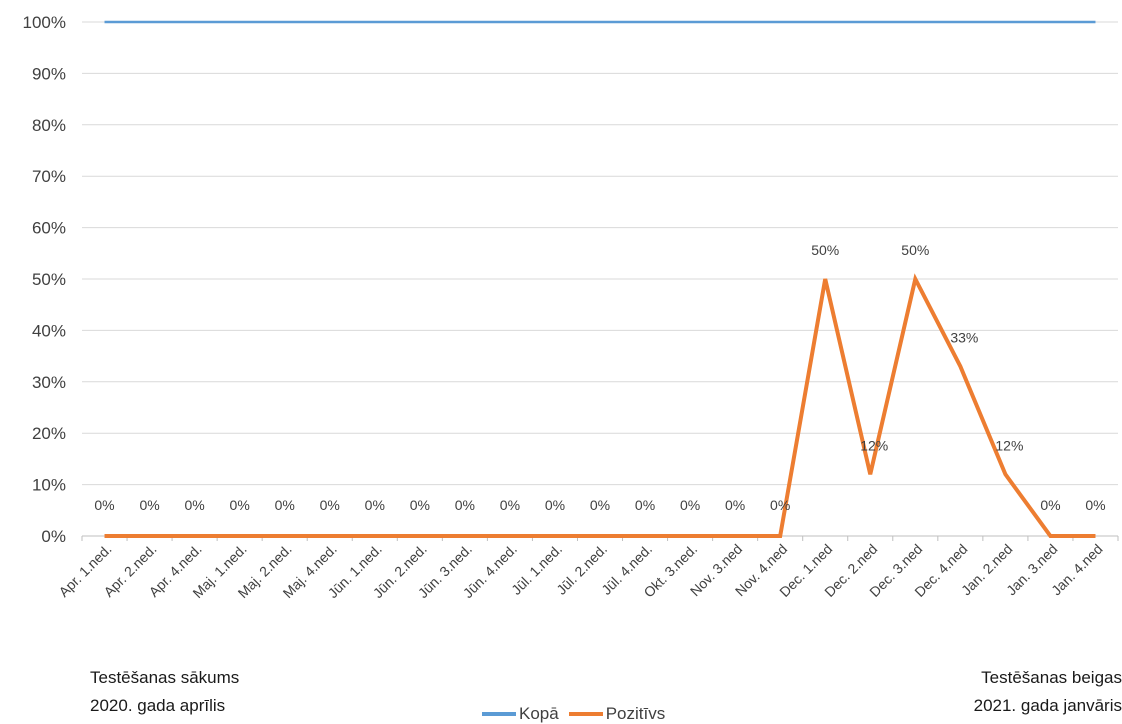 This screenshot has height=724, width=1122. I want to click on y-axis: 0% 10% 20% 30% 40% 50% 60% 70% 80% 90% 100%, so click(44, 279).